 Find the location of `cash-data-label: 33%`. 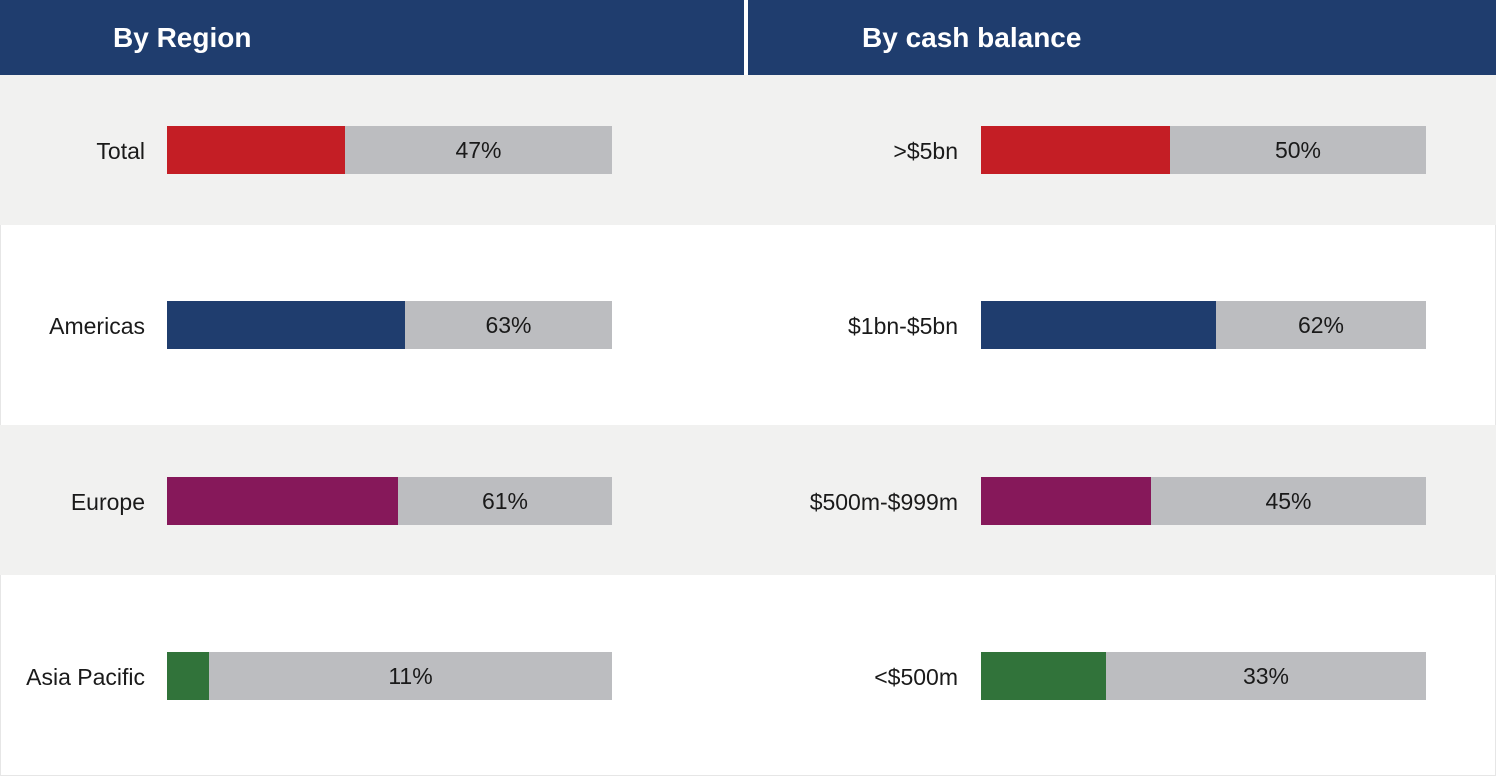

cash-data-label: 33% is located at coordinates (1266, 676).